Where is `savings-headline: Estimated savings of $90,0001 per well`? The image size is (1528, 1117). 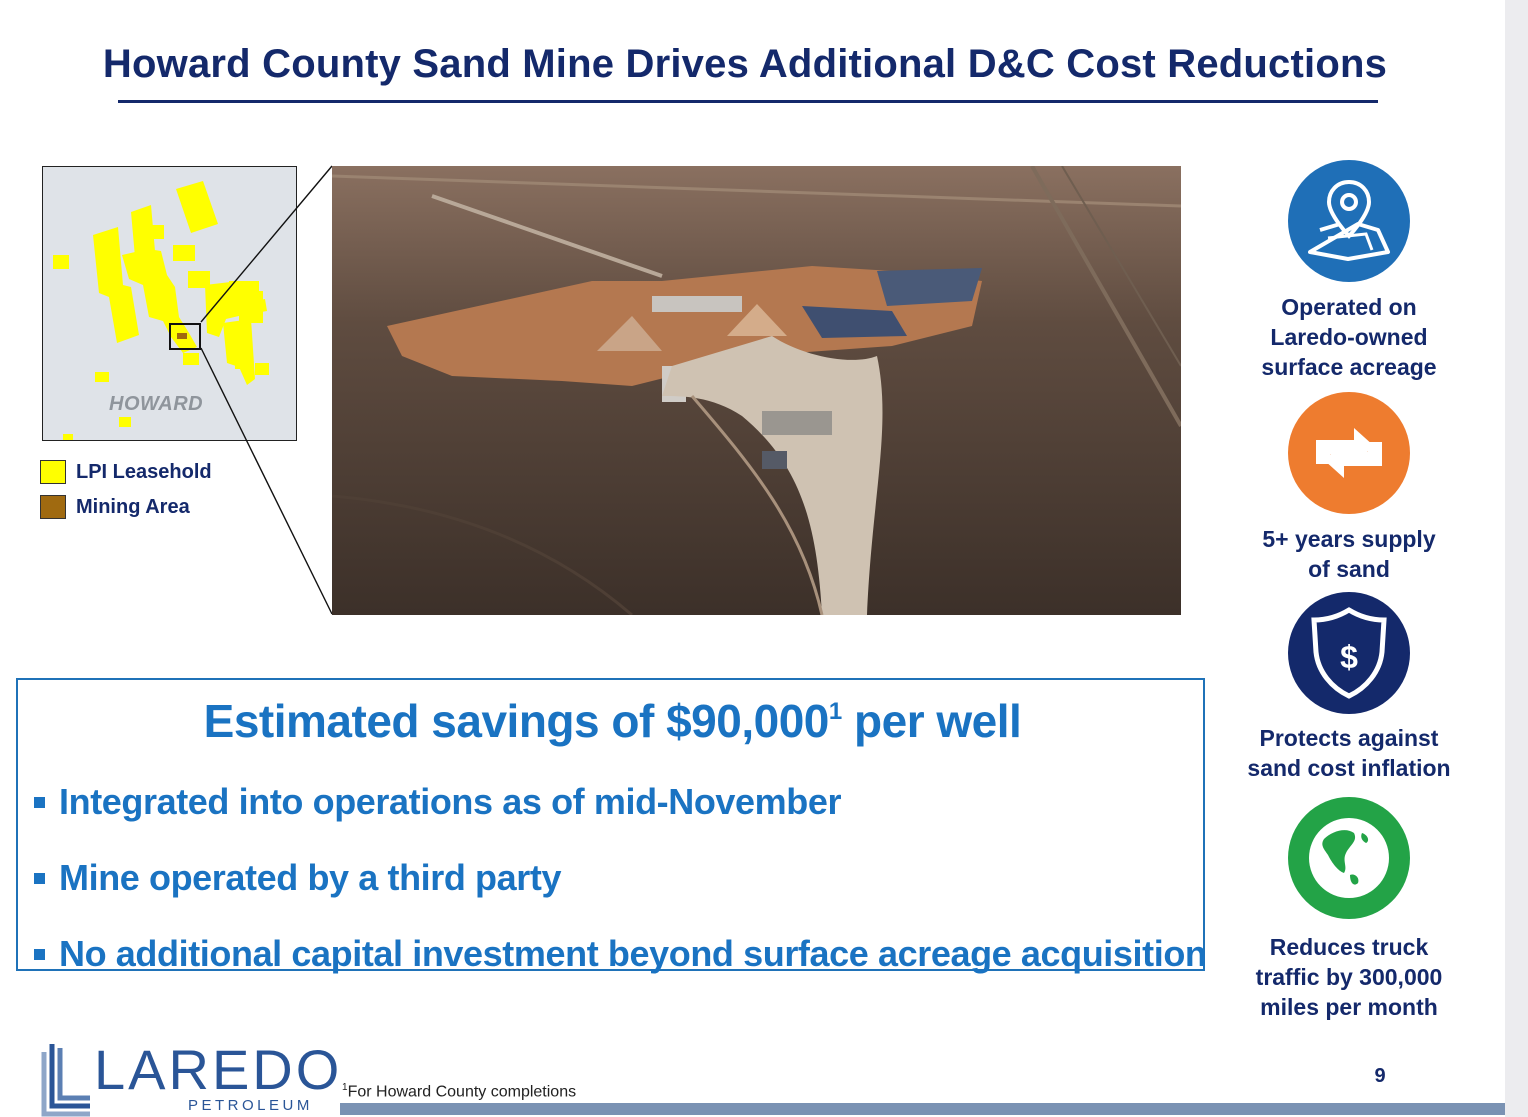 savings-headline: Estimated savings of $90,0001 per well is located at coordinates (612, 721).